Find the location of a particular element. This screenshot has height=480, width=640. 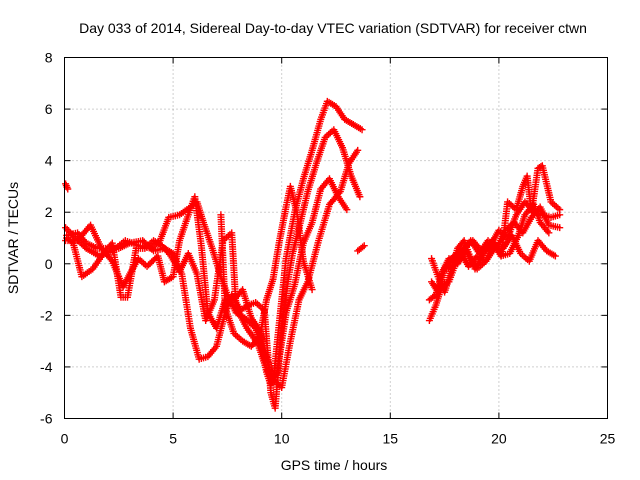

x-tick-label: 0 is located at coordinates (65, 439).